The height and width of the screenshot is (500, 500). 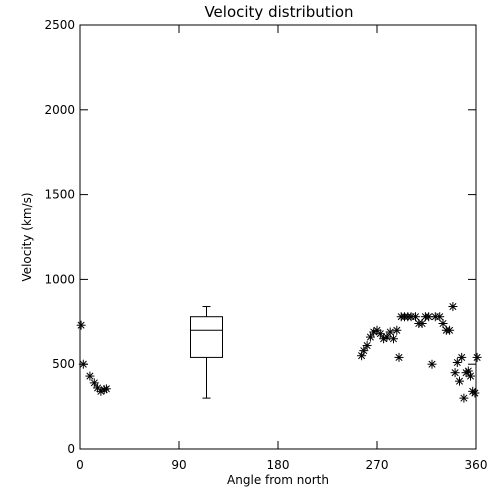 What do you see at coordinates (80, 465) in the screenshot?
I see `x-tick-label: 0` at bounding box center [80, 465].